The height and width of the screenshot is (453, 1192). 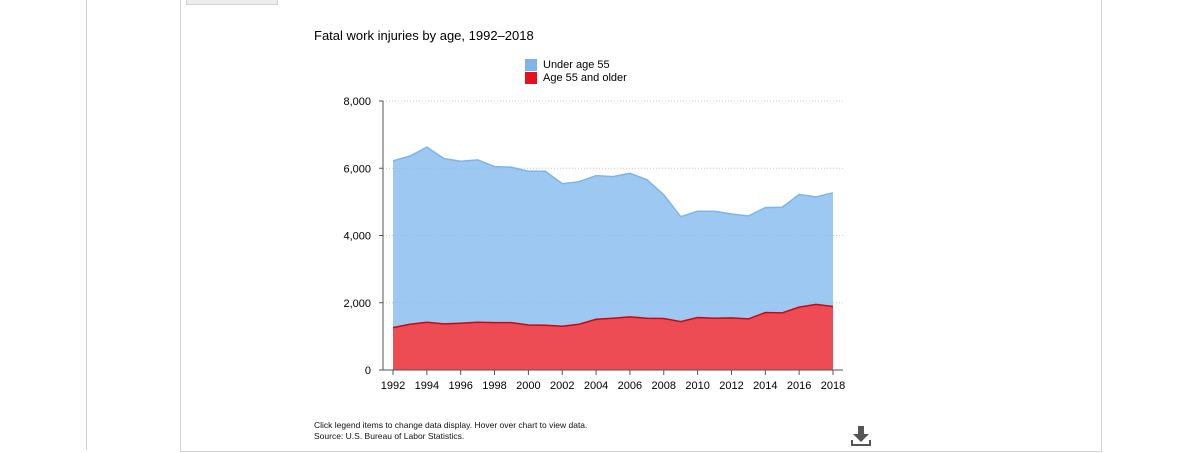 What do you see at coordinates (357, 102) in the screenshot?
I see `y-tick-label: 8,000` at bounding box center [357, 102].